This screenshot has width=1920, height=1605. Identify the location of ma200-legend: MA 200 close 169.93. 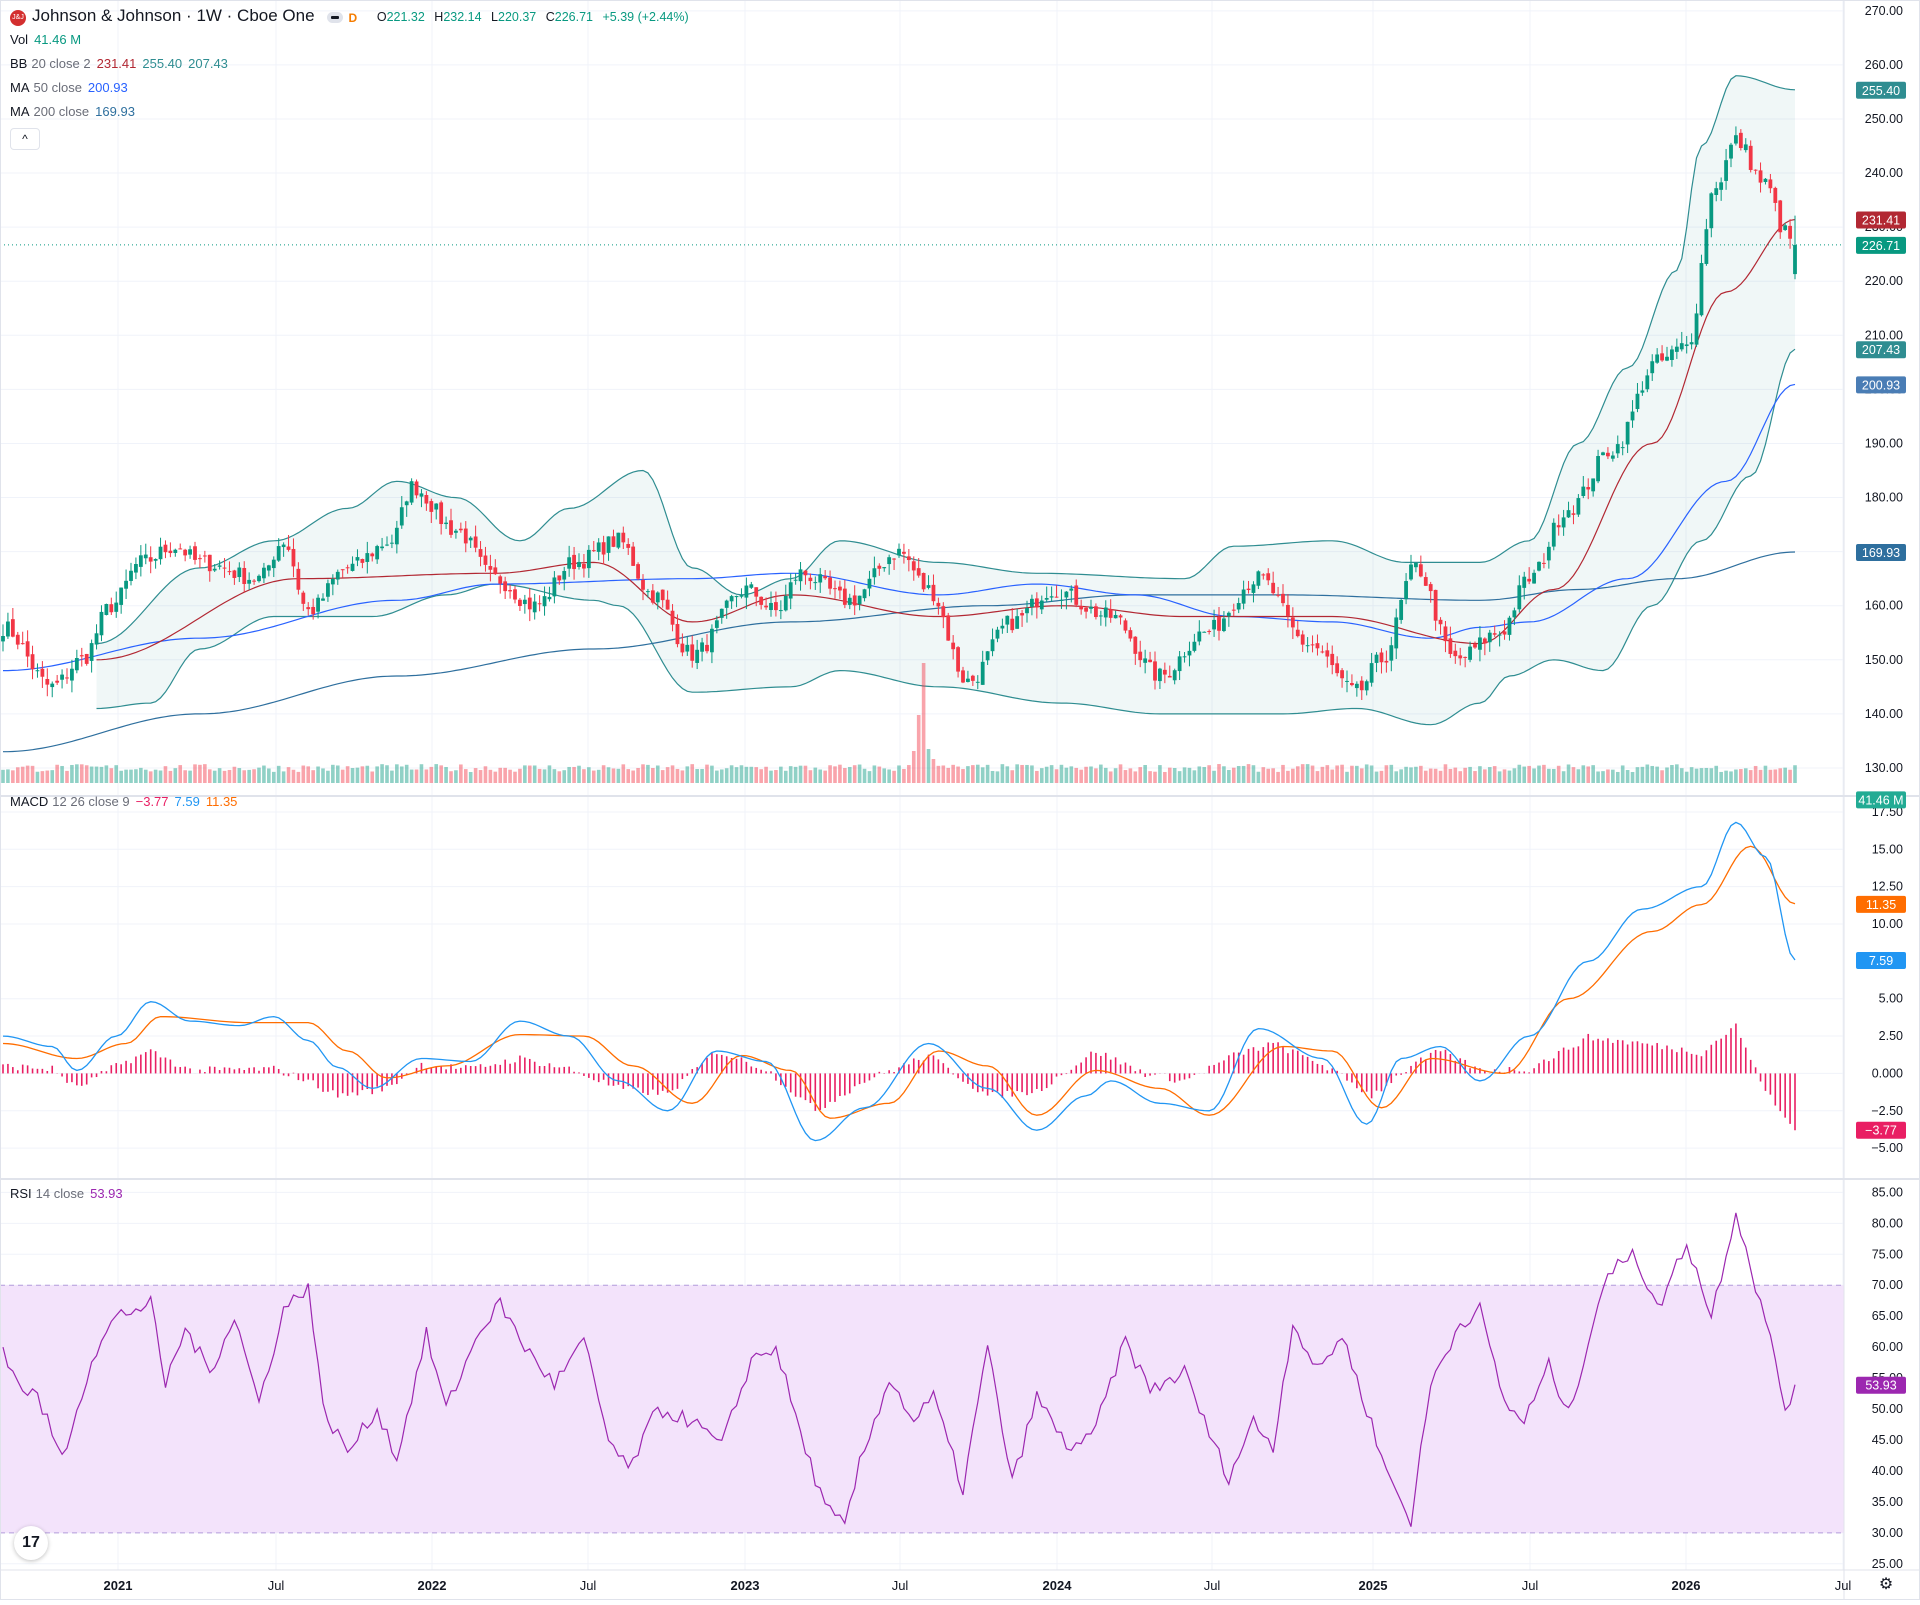
(72, 112).